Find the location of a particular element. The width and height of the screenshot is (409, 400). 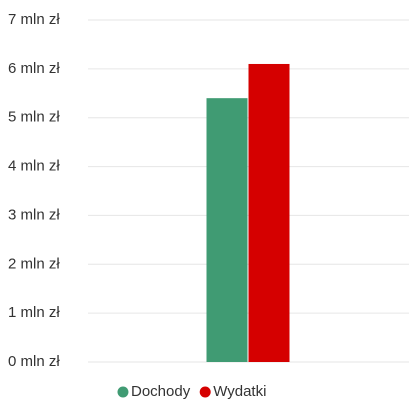

y-tick-label: 1 mln zł is located at coordinates (34, 312).